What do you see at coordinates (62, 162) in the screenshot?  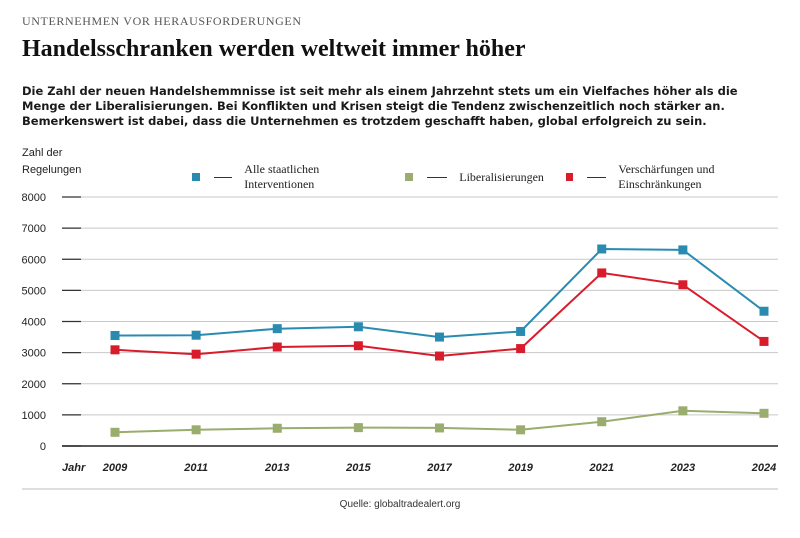 I see `y-axis-label: Zahl der Regelungen` at bounding box center [62, 162].